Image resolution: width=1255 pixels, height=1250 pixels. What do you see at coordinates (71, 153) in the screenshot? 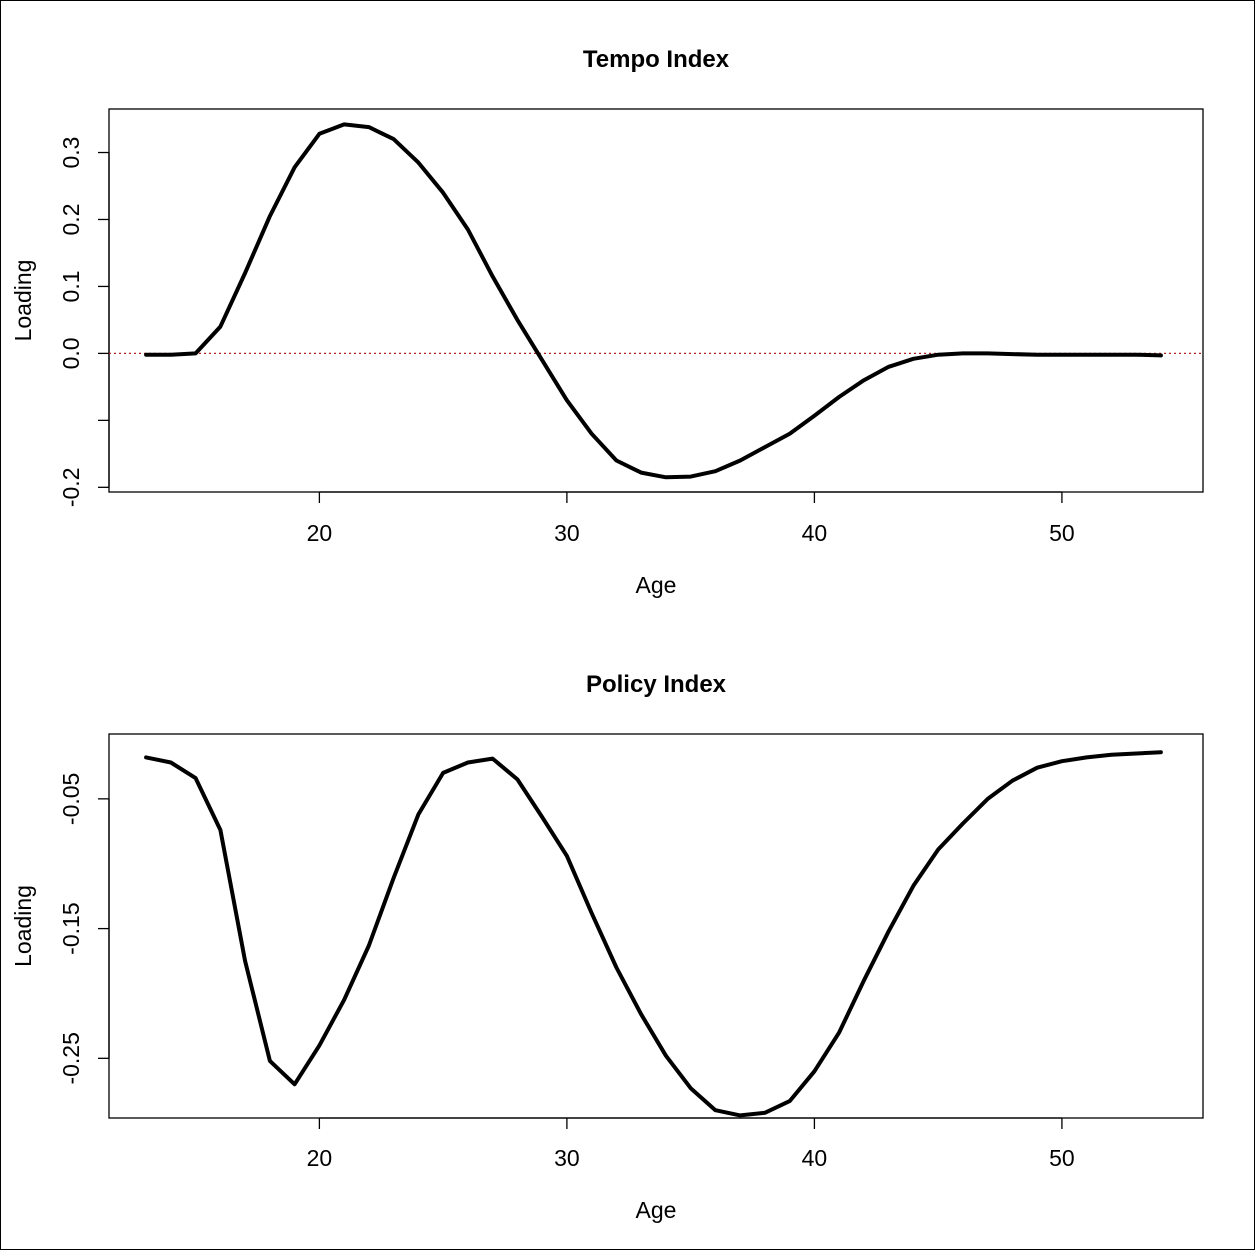
I see `y-tick-label: 0.3` at bounding box center [71, 153].